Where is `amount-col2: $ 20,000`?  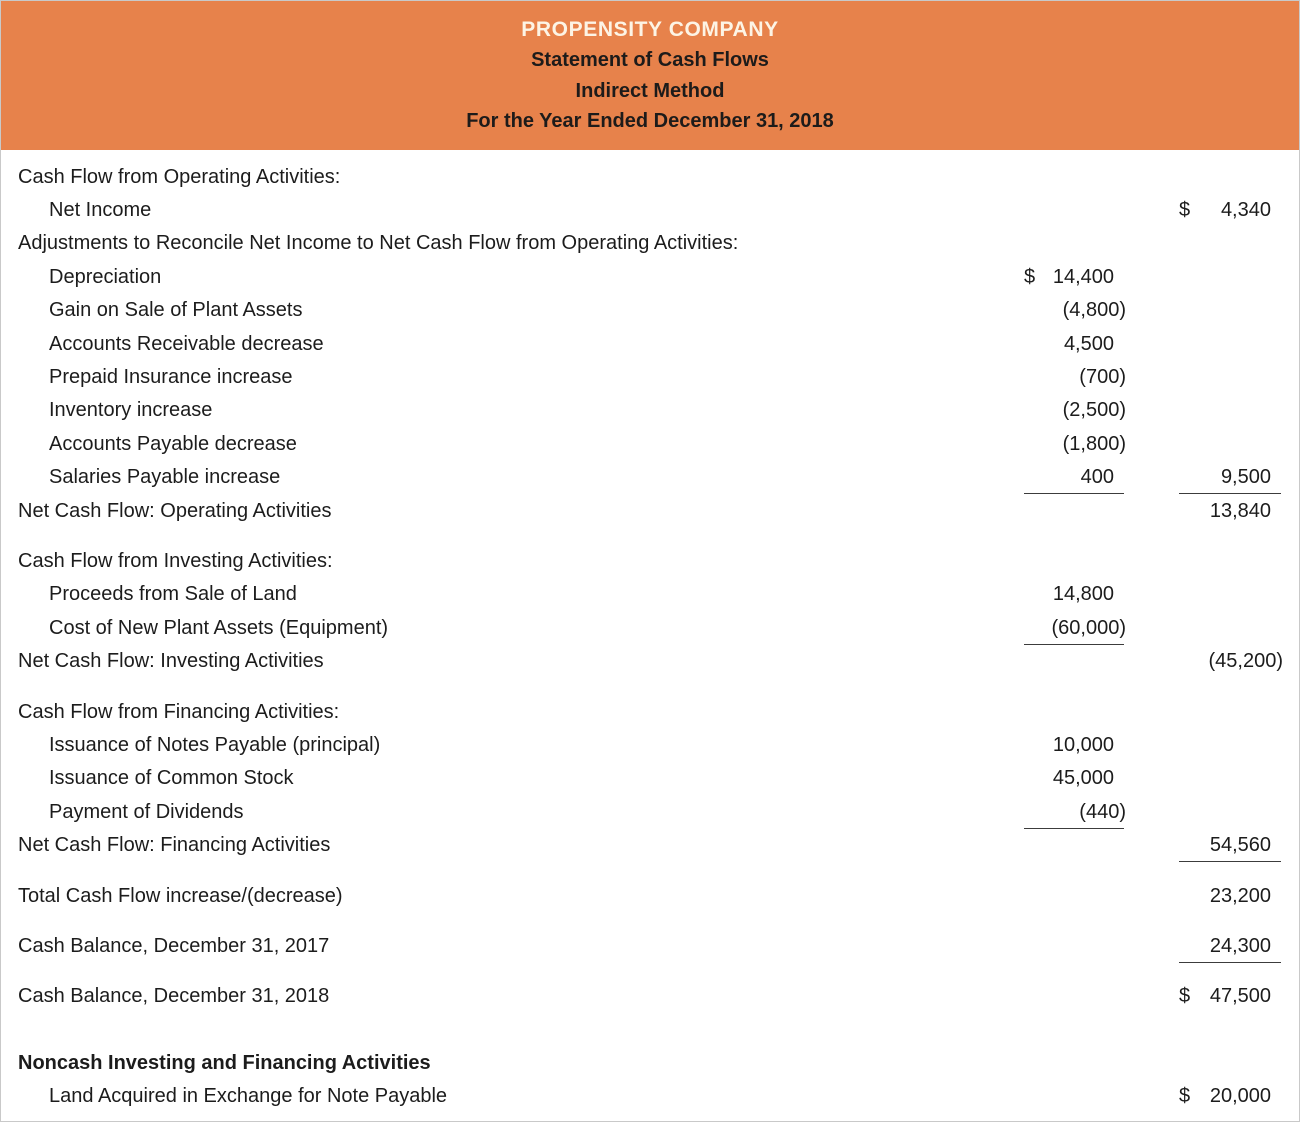
amount-col2: $ 20,000 is located at coordinates (1230, 1096).